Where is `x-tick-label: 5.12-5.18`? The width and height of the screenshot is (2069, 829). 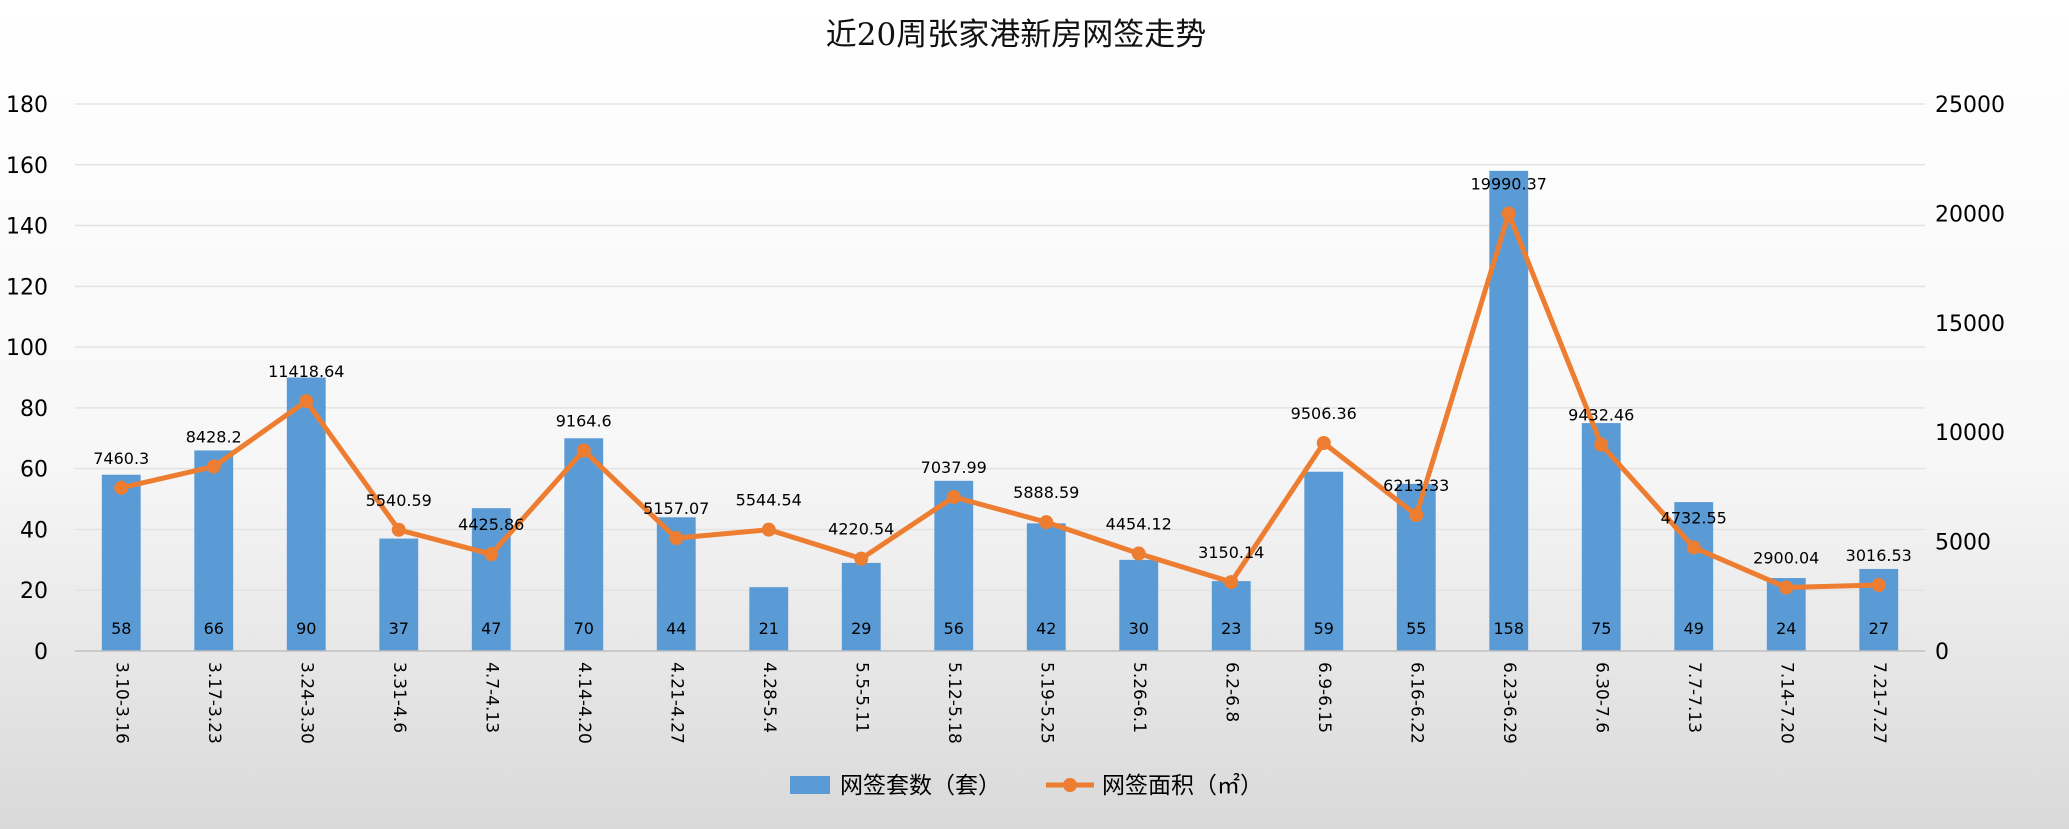
x-tick-label: 5.12-5.18 is located at coordinates (954, 703).